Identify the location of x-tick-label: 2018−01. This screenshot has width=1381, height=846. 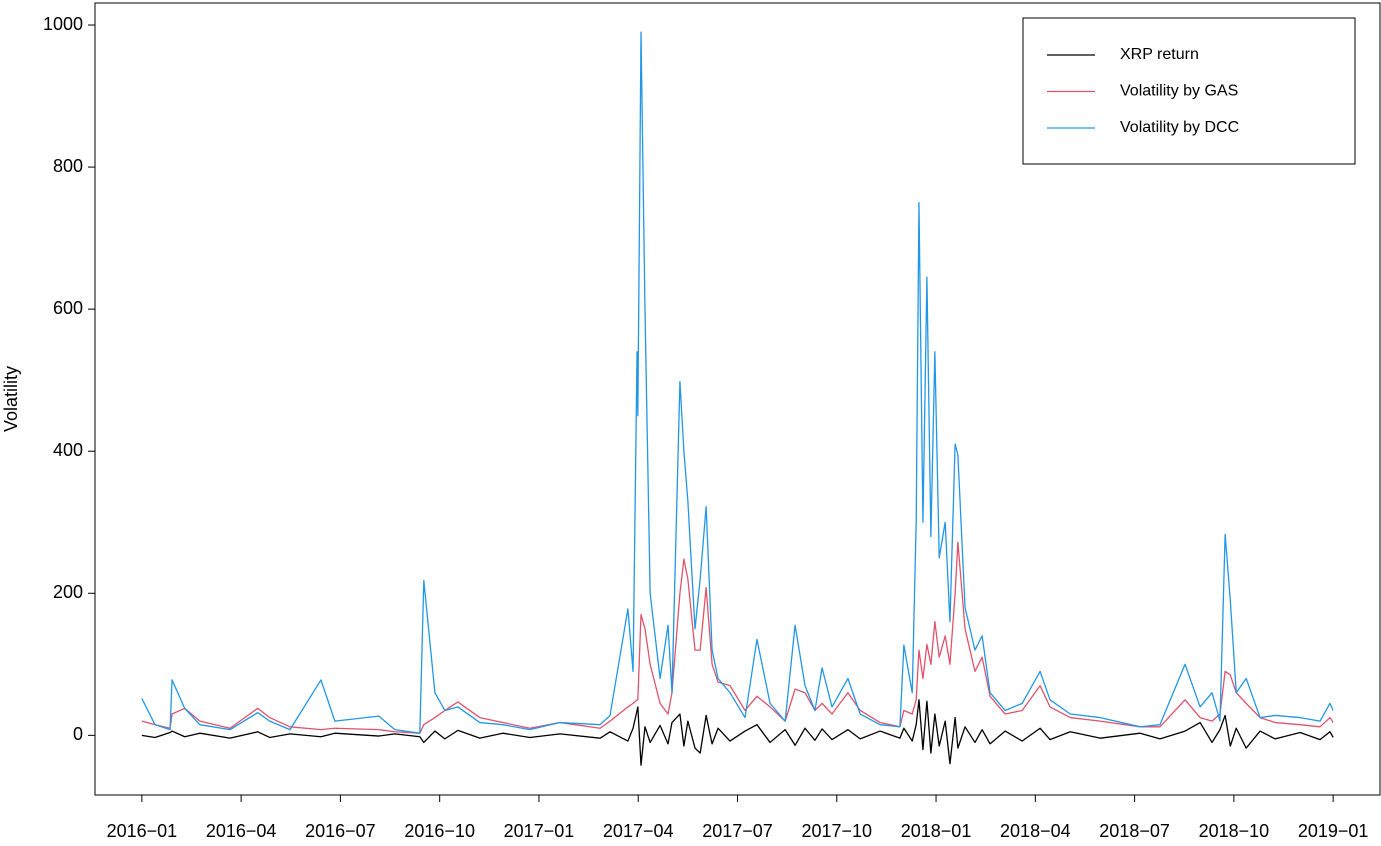
(936, 831).